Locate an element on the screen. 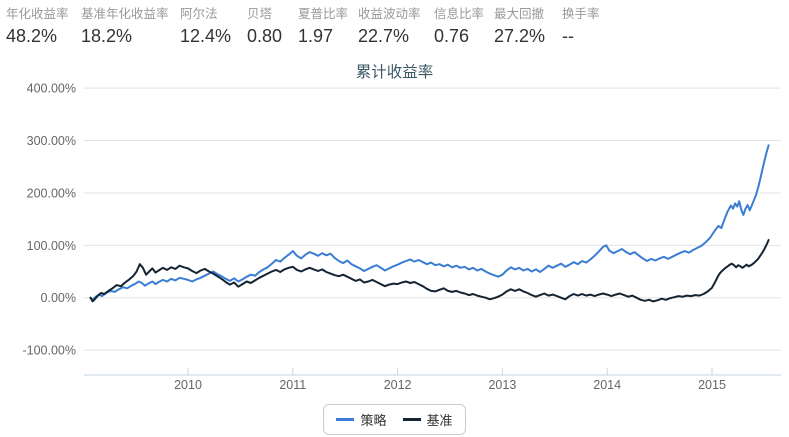  stat-label: 收益波动率 is located at coordinates (389, 14).